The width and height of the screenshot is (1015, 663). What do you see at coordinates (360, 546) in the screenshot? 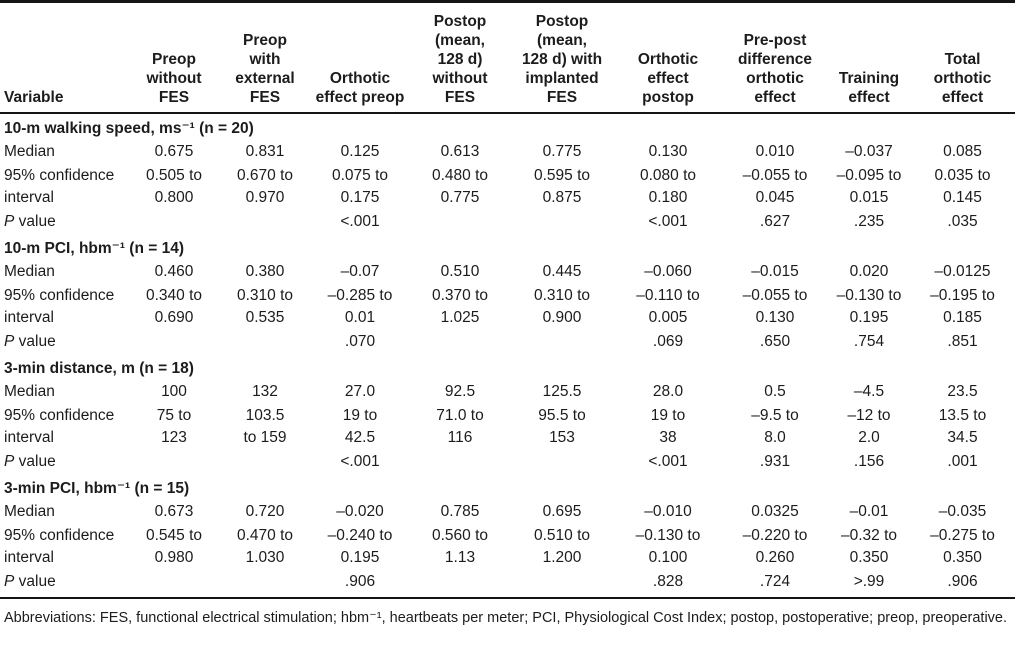
I see `ci-value: –0.240 to 0.195` at bounding box center [360, 546].